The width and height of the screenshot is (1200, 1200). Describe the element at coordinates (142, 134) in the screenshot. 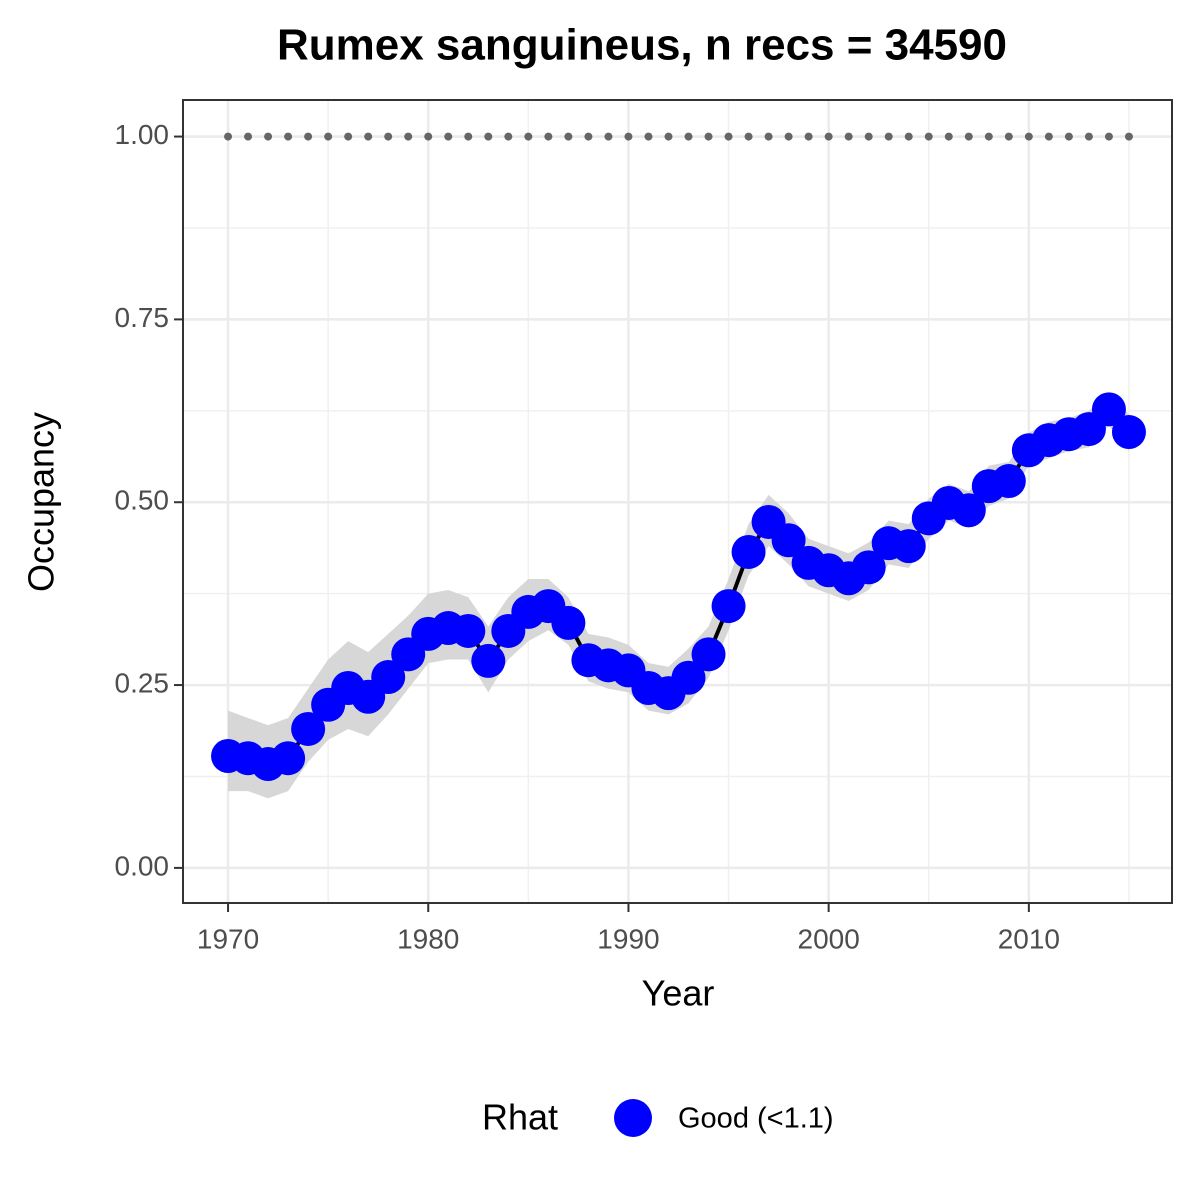

I see `y-tick-label: 1.00` at that location.